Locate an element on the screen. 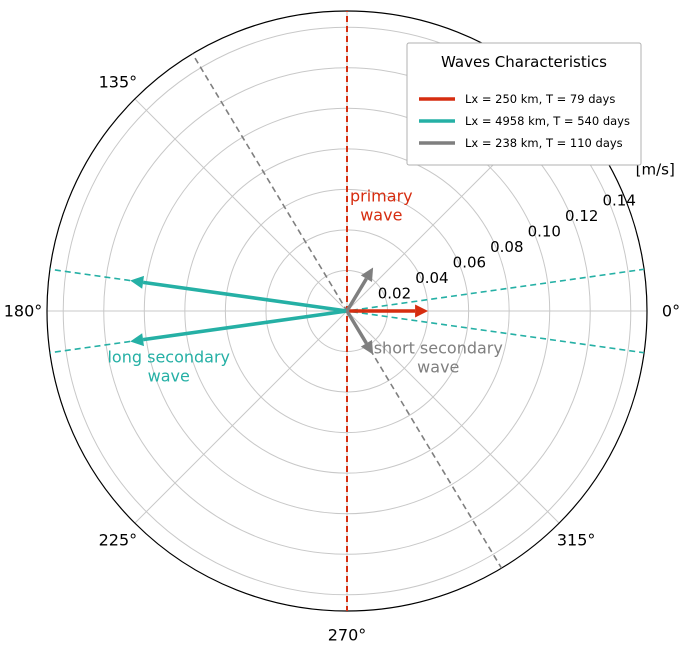  legend-title: Waves Characteristics is located at coordinates (524, 62).